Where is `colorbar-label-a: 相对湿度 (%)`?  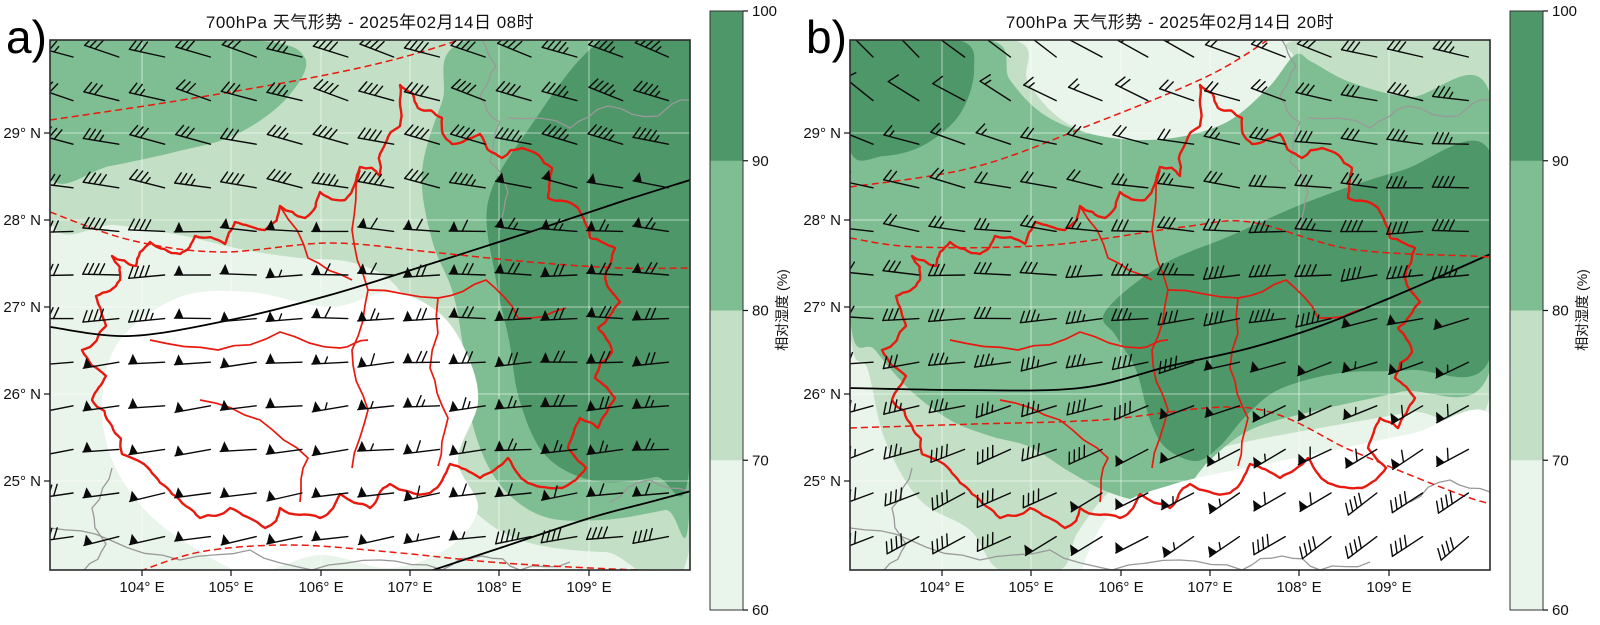
colorbar-label-a: 相对湿度 (%) is located at coordinates (782, 310).